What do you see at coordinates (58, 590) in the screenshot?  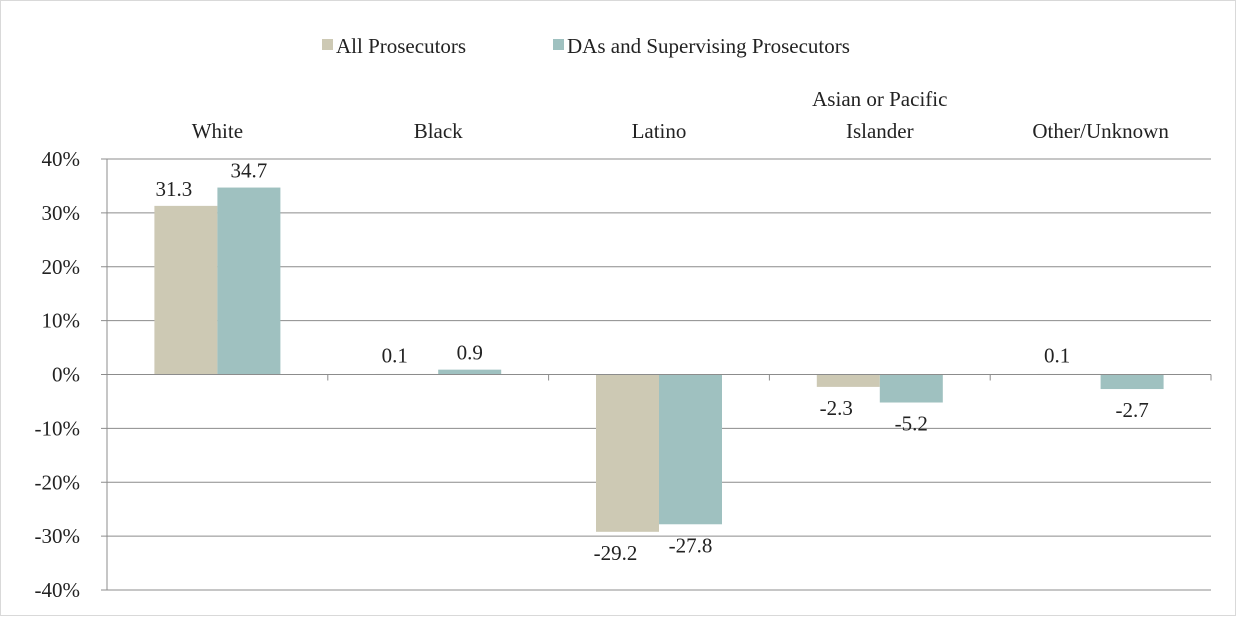 I see `y-tick-label-9: -40%` at bounding box center [58, 590].